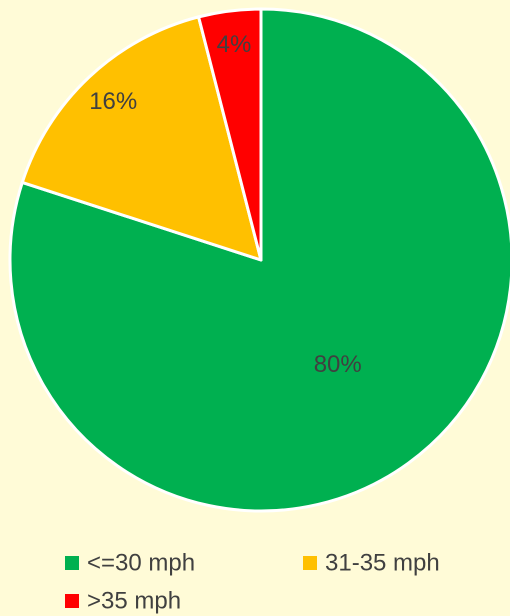 The height and width of the screenshot is (616, 510). I want to click on data-label: 80%, so click(338, 364).